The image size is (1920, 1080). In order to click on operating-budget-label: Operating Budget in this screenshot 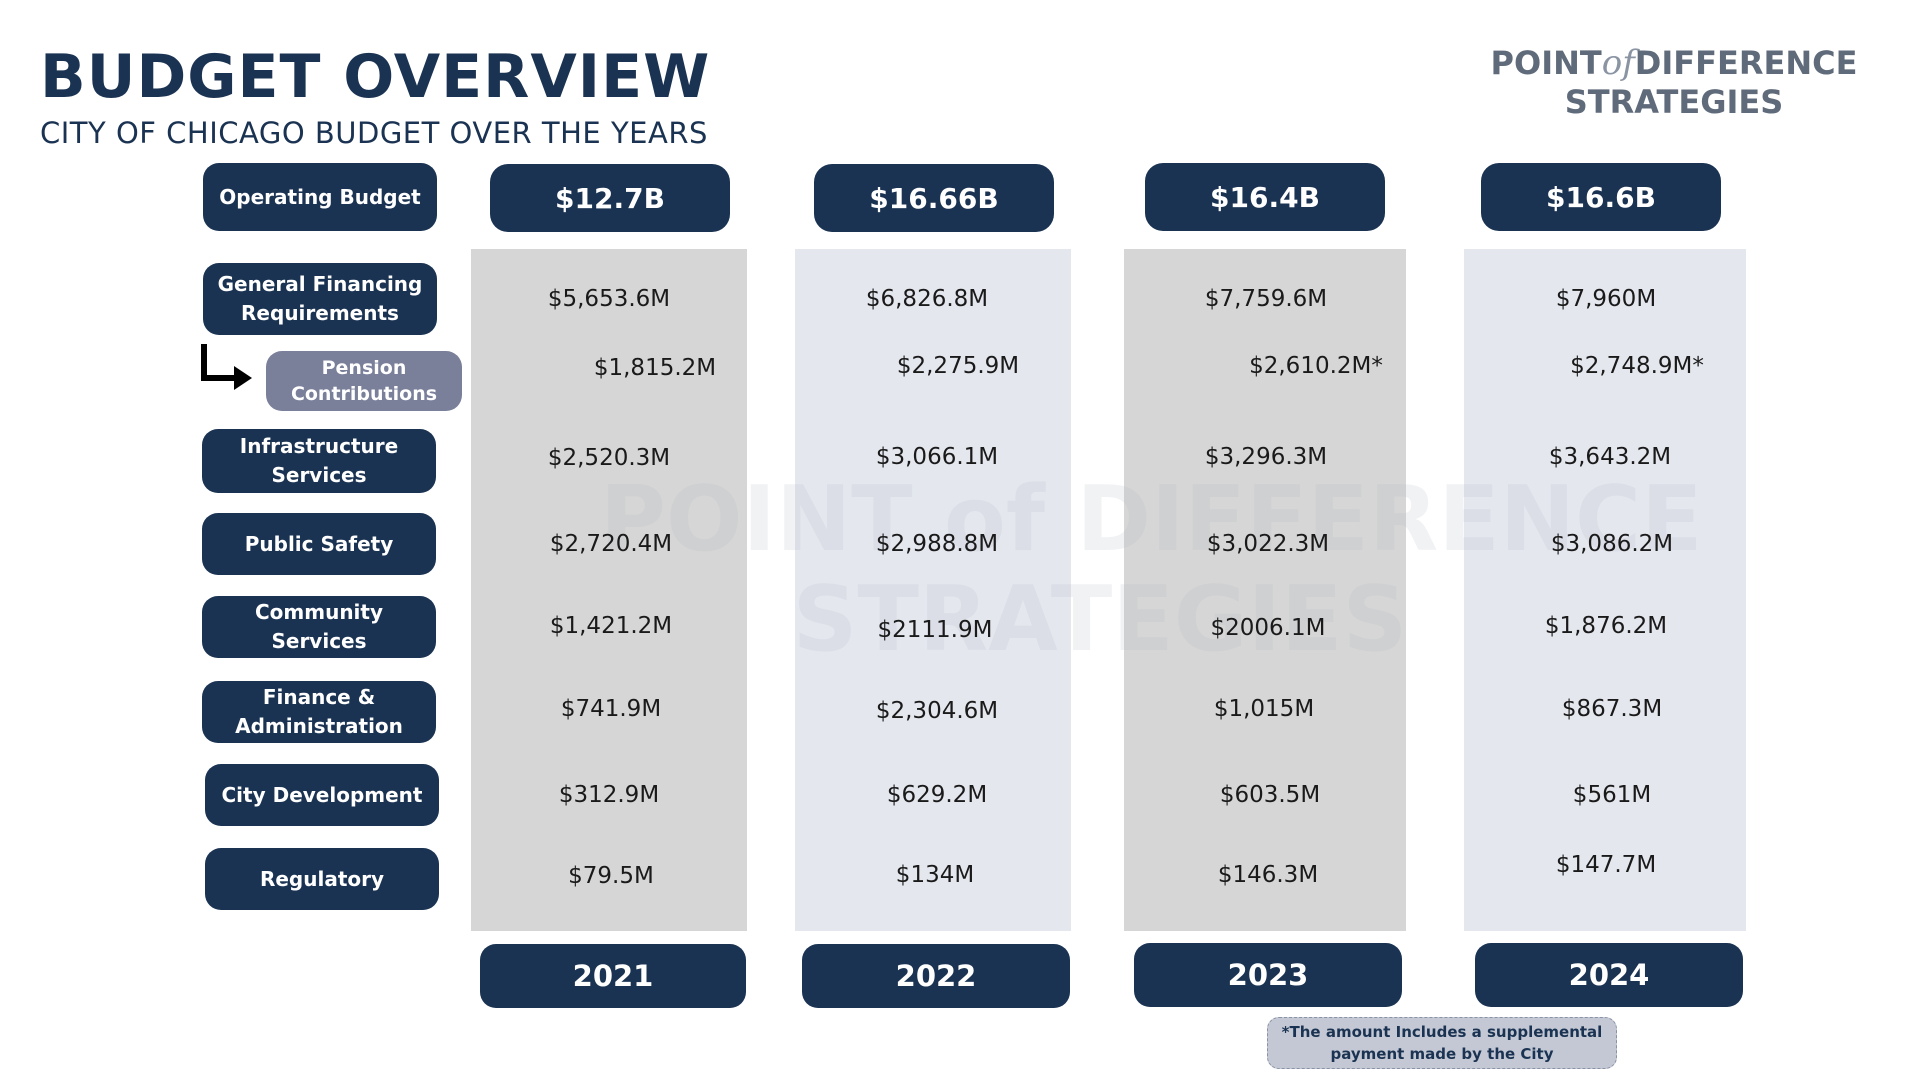, I will do `click(320, 197)`.